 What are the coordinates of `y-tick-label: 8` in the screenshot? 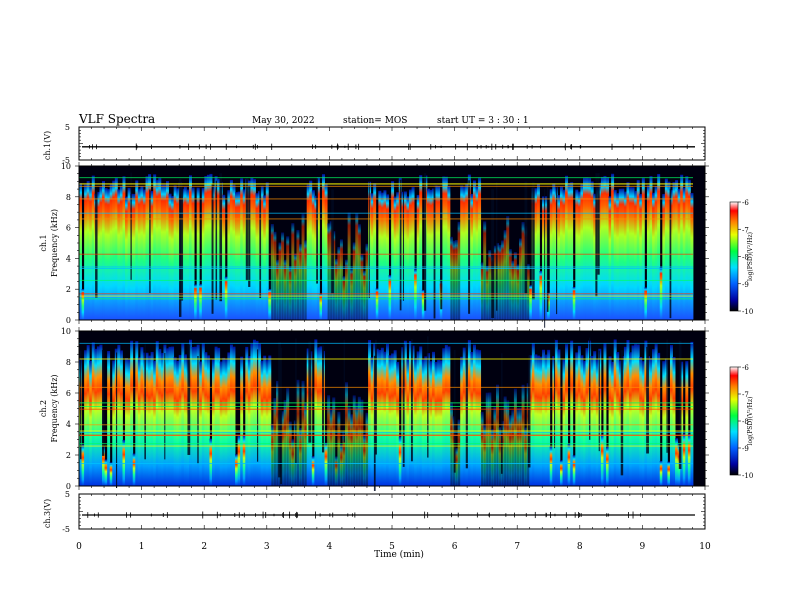 It's located at (68, 362).